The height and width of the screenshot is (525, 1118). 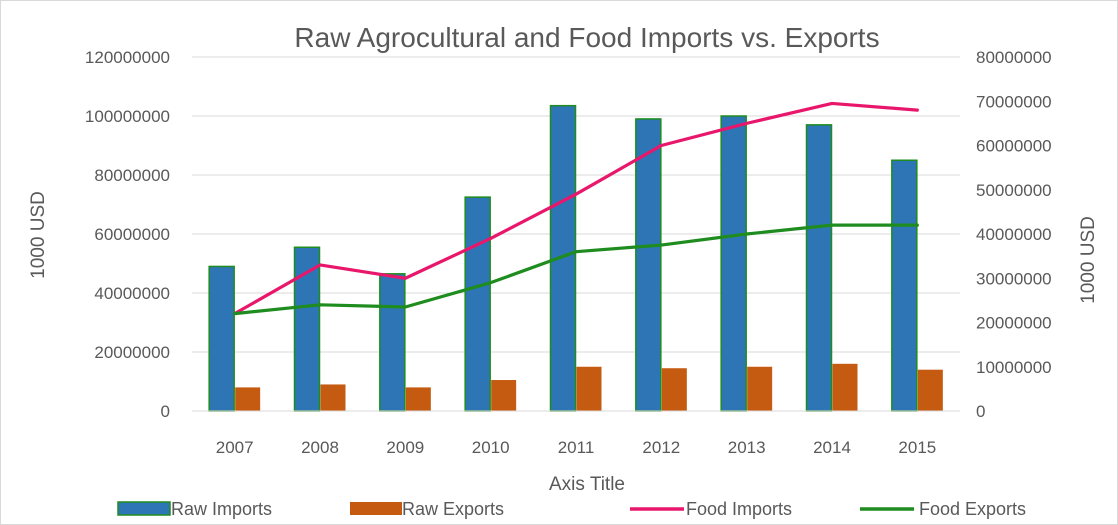 I want to click on x-tick-label: 2010, so click(x=491, y=447).